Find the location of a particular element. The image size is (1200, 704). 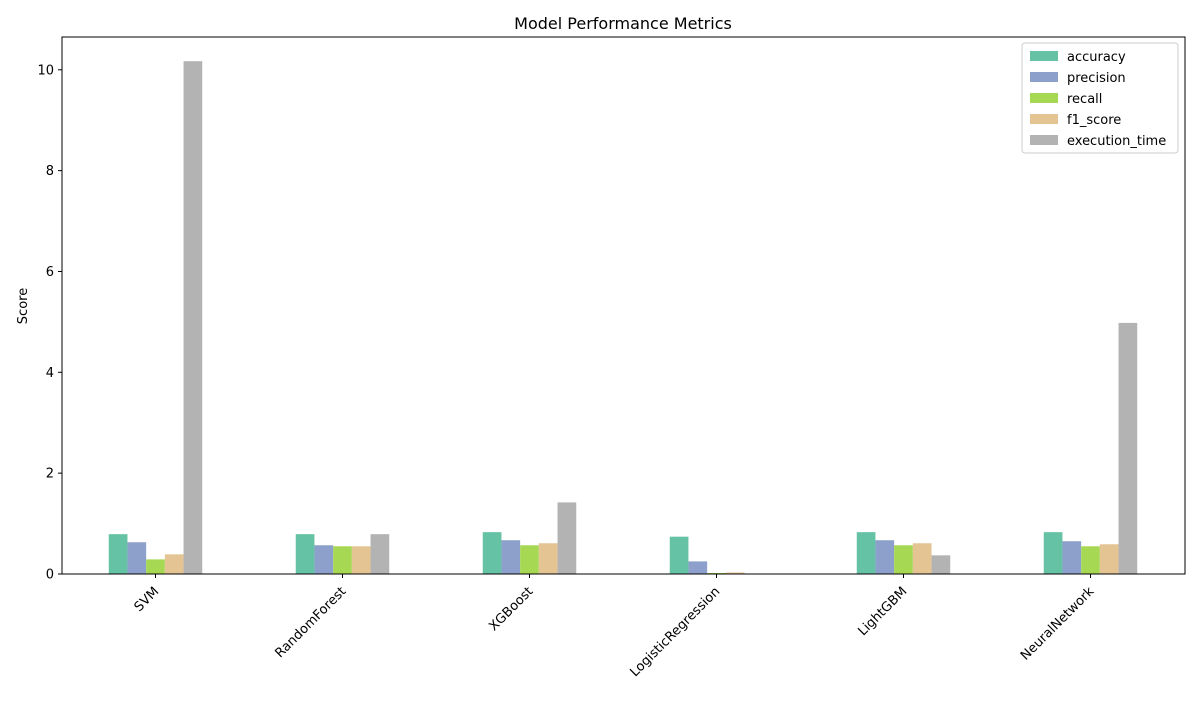

legend-label-f1_score: f1_score is located at coordinates (1094, 120).